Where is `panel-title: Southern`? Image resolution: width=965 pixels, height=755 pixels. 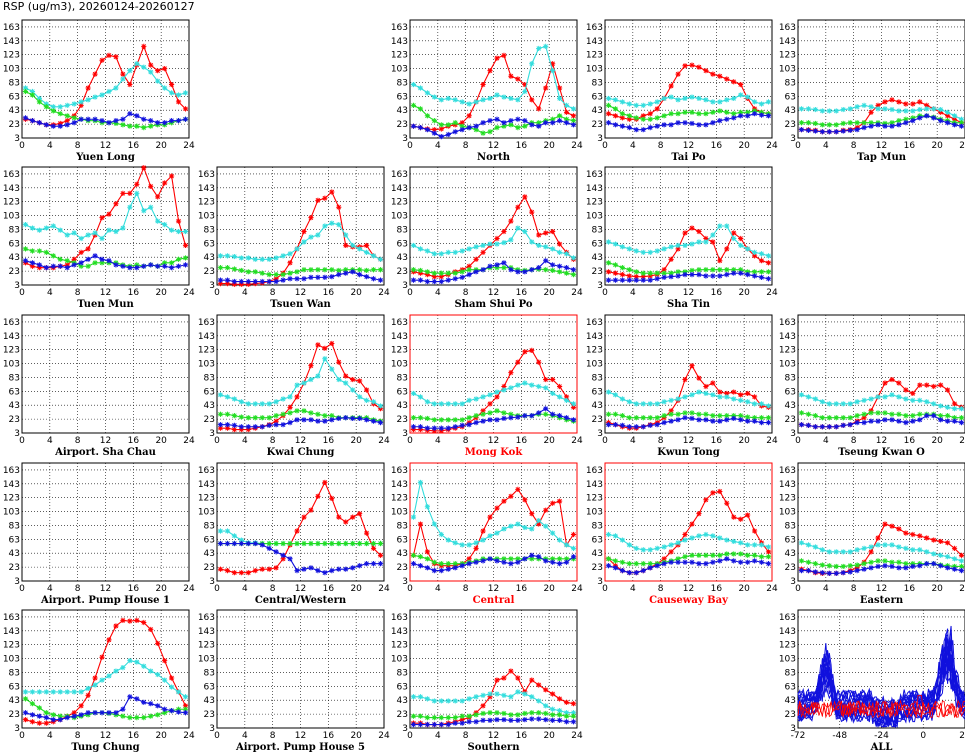
panel-title: Southern is located at coordinates (494, 747).